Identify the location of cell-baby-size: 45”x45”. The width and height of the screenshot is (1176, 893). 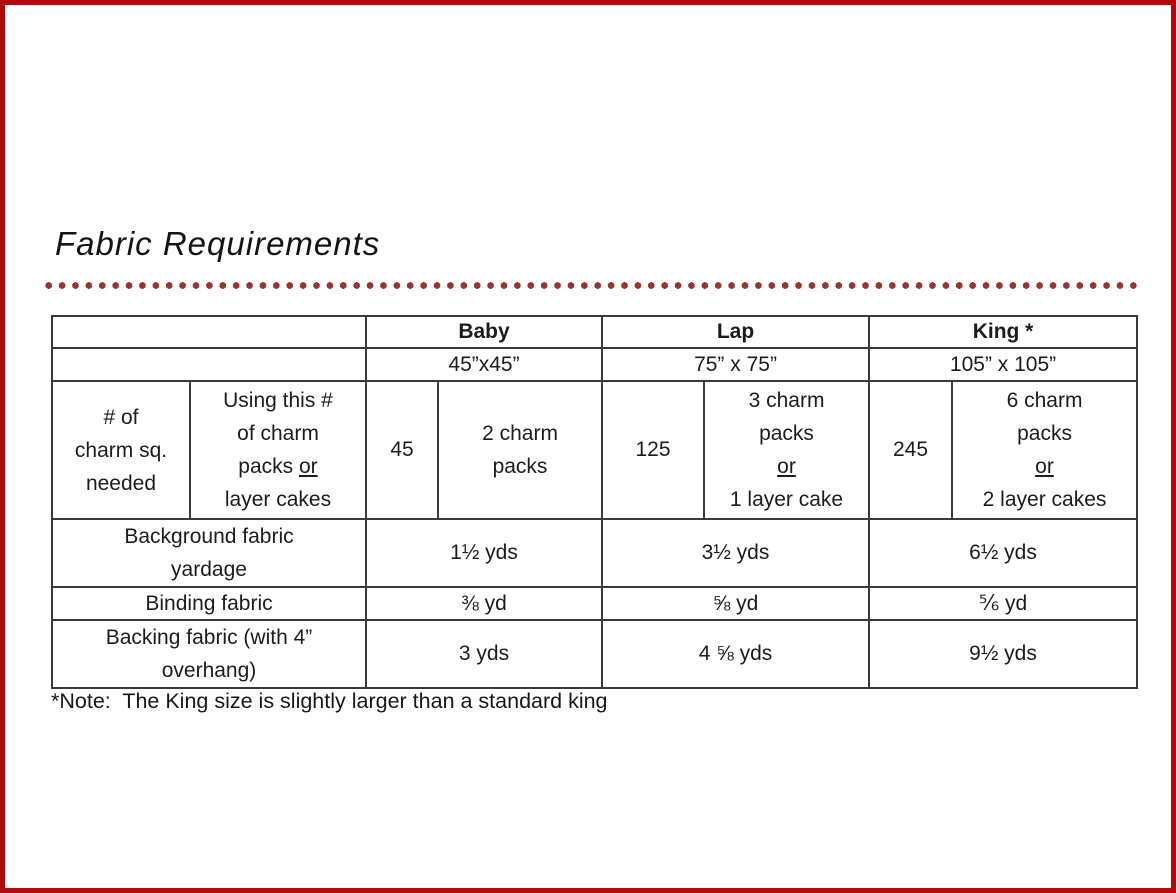
(484, 365).